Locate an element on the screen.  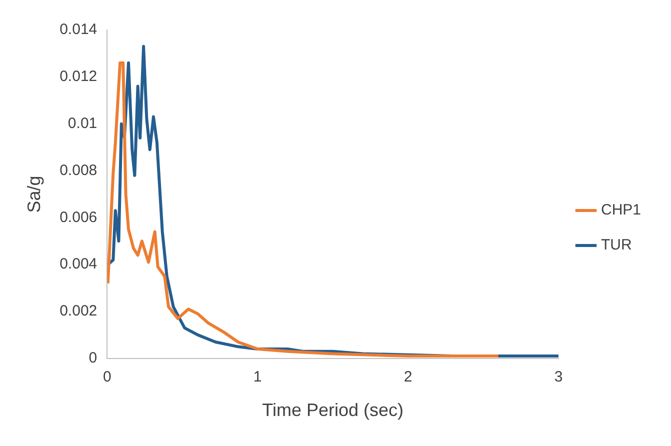
y-tick-label: 0.012 is located at coordinates (79, 77).